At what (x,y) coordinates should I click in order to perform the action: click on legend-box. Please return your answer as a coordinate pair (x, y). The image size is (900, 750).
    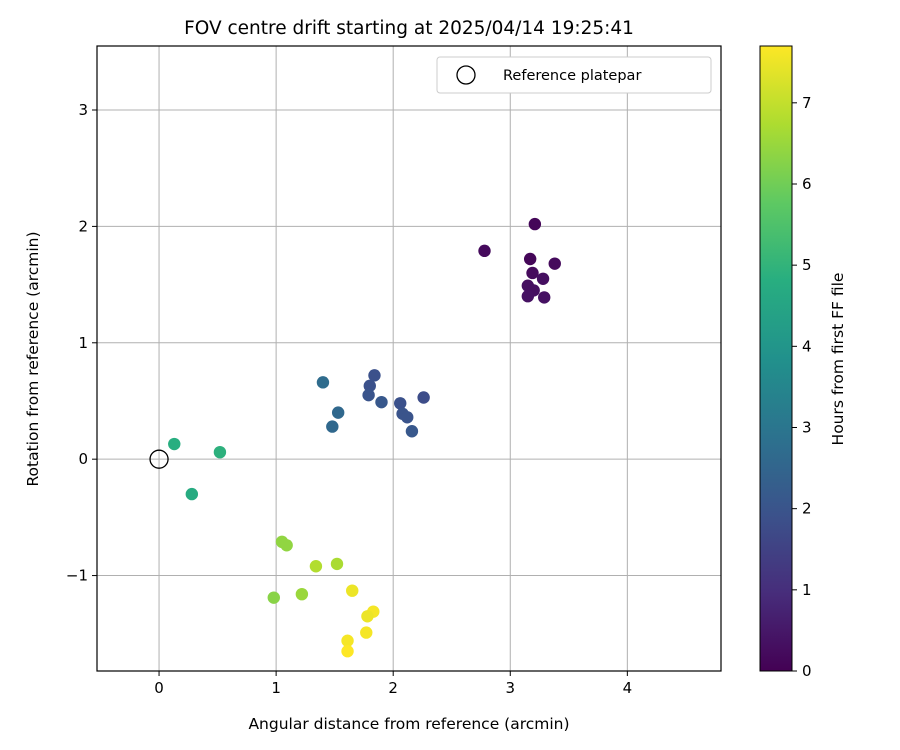
    Looking at the image, I should click on (574, 75).